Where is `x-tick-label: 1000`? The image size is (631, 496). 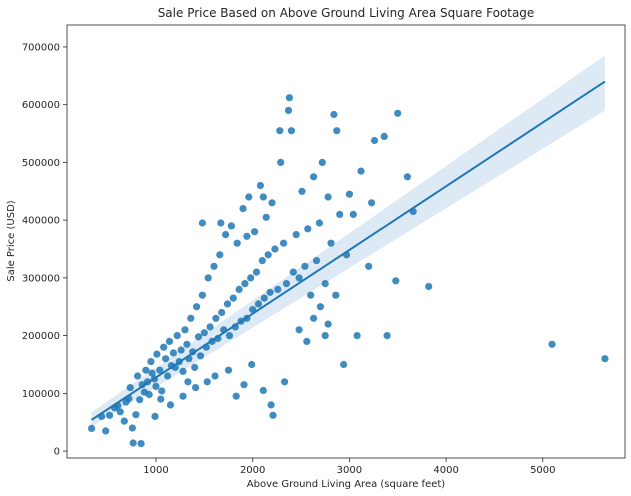 x-tick-label: 1000 is located at coordinates (155, 470).